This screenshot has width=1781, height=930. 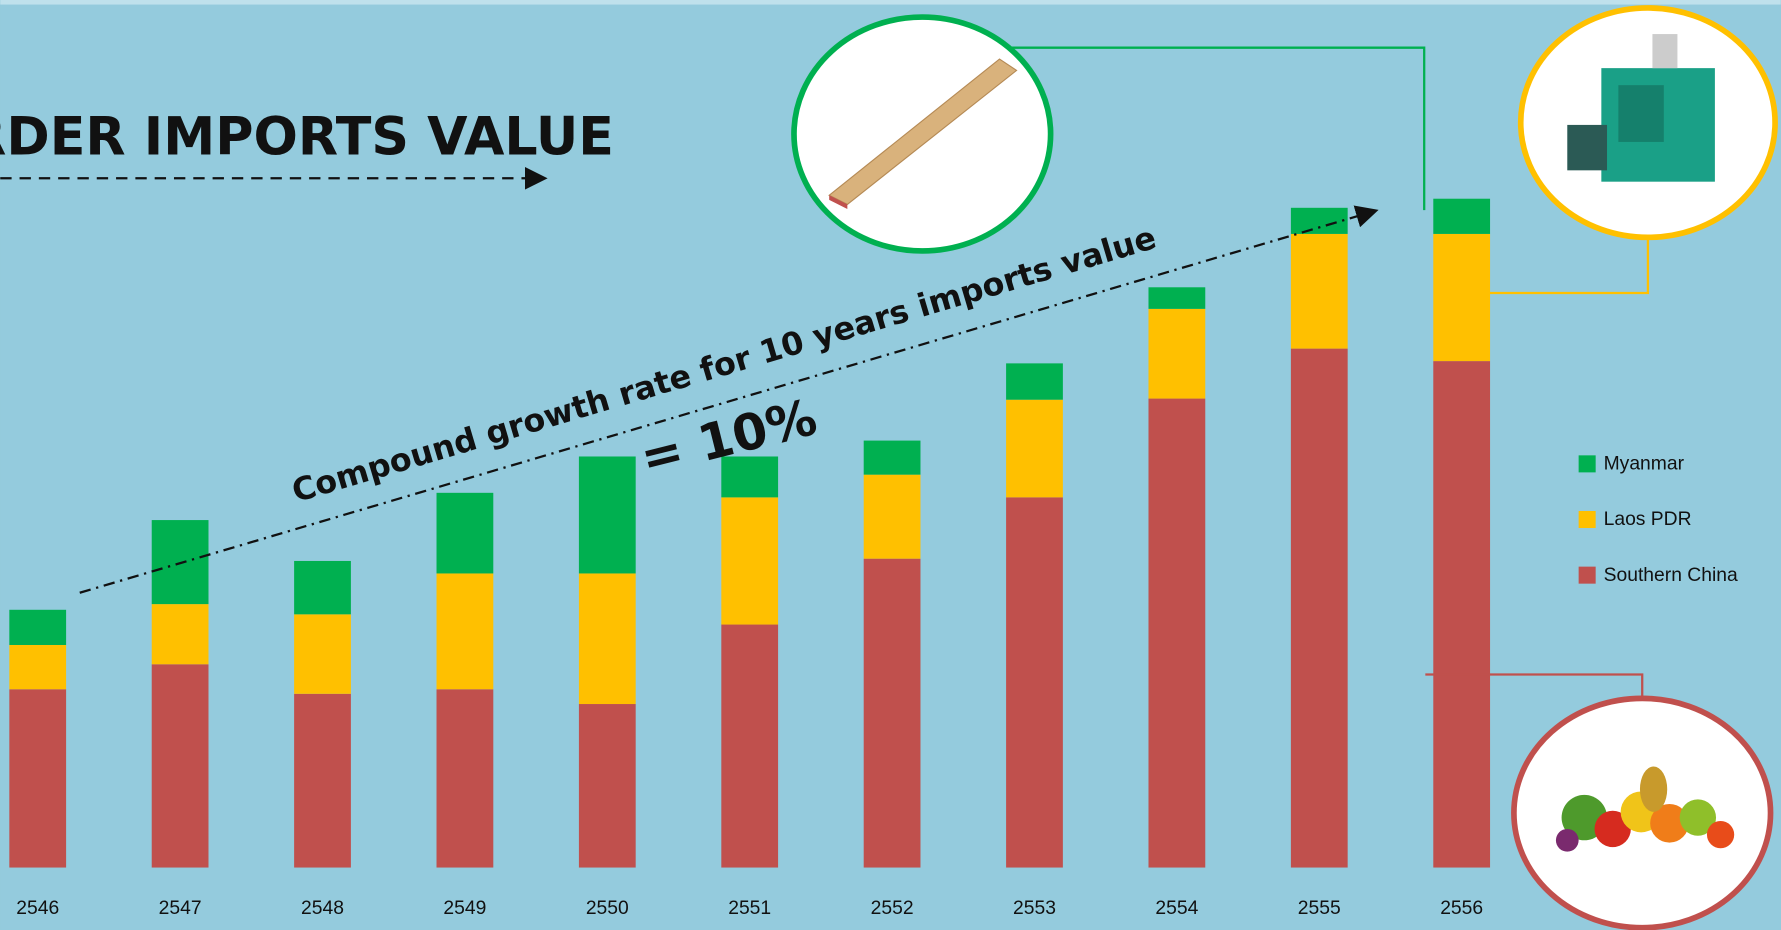 I want to click on x-tick-label: 2552, so click(x=892, y=908).